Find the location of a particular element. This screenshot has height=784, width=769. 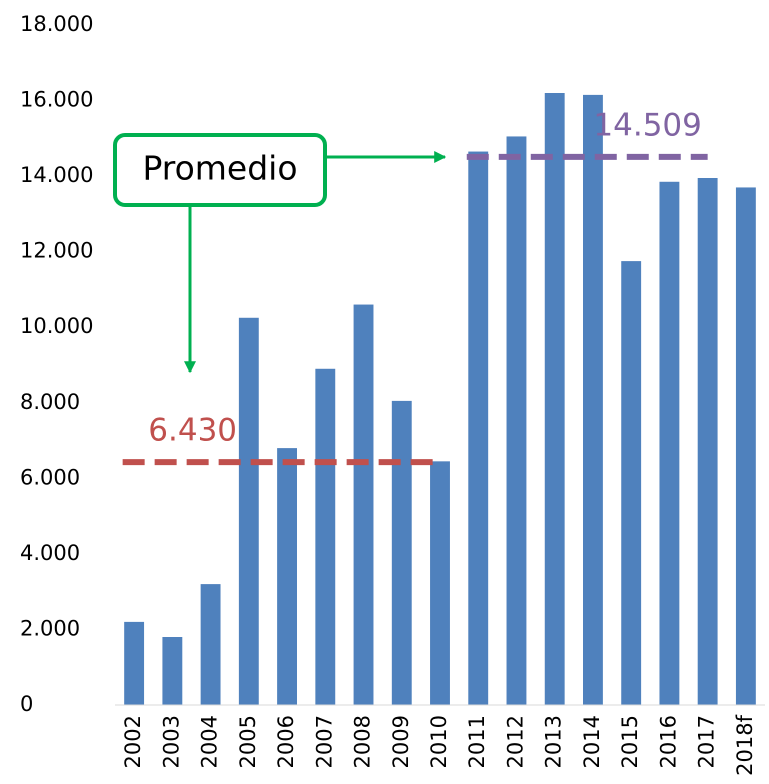

x-tick-label: 2018f is located at coordinates (745, 744).